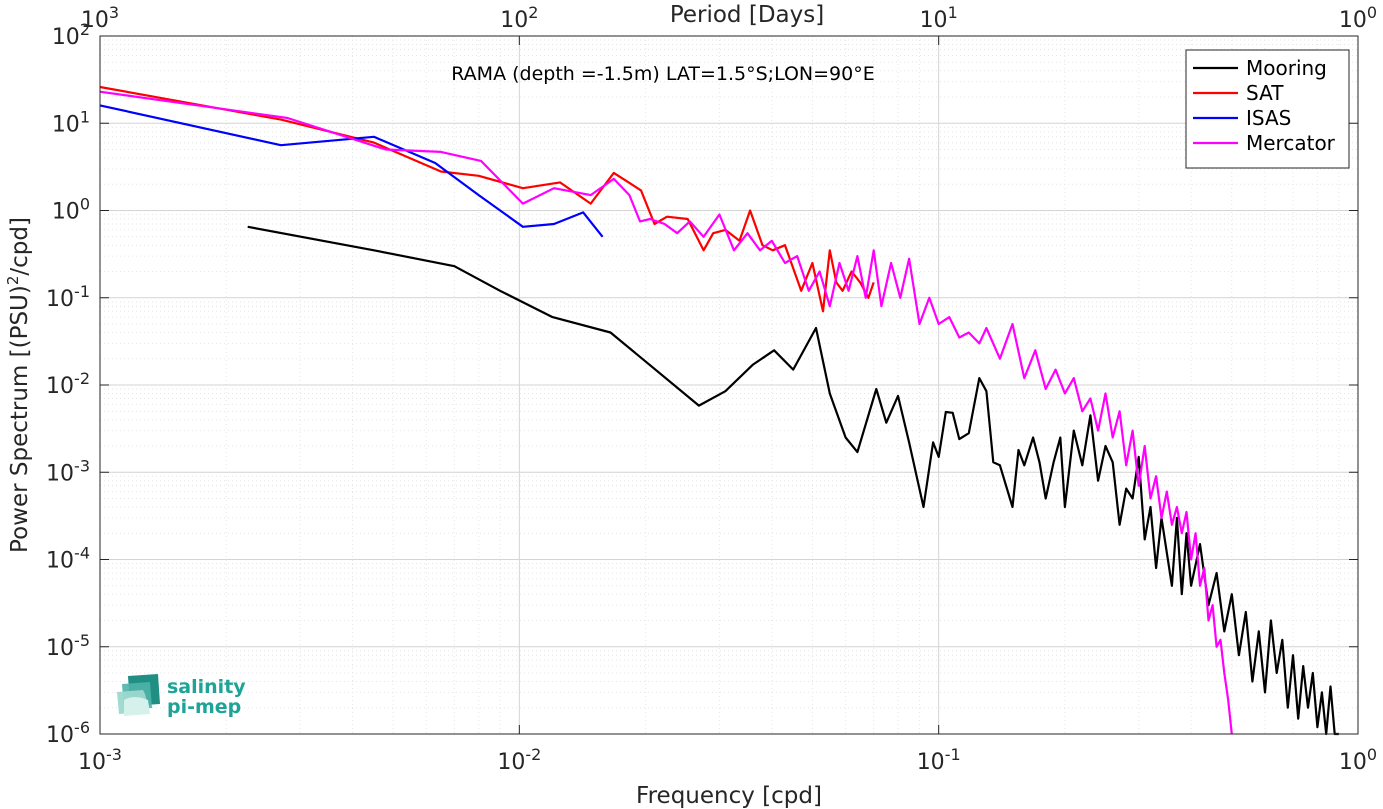 Image resolution: width=1383 pixels, height=809 pixels. Describe the element at coordinates (1291, 143) in the screenshot. I see `legend-label-mercator: Mercator` at that location.